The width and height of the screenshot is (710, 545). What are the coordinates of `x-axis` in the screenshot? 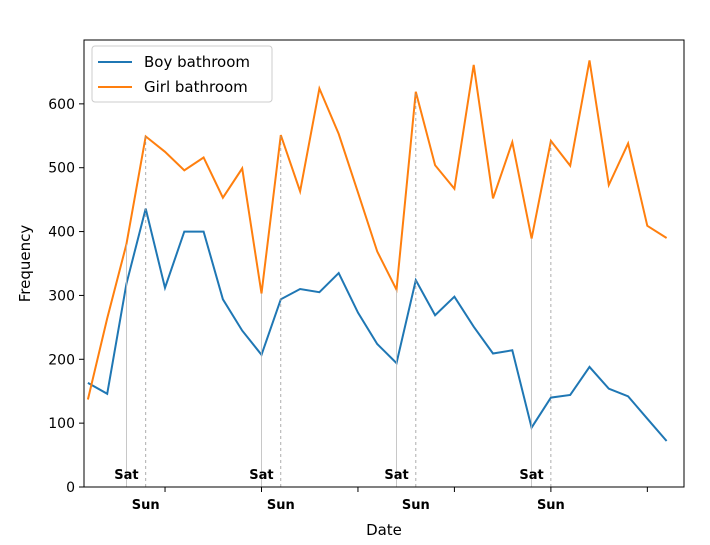 It's located at (406, 489).